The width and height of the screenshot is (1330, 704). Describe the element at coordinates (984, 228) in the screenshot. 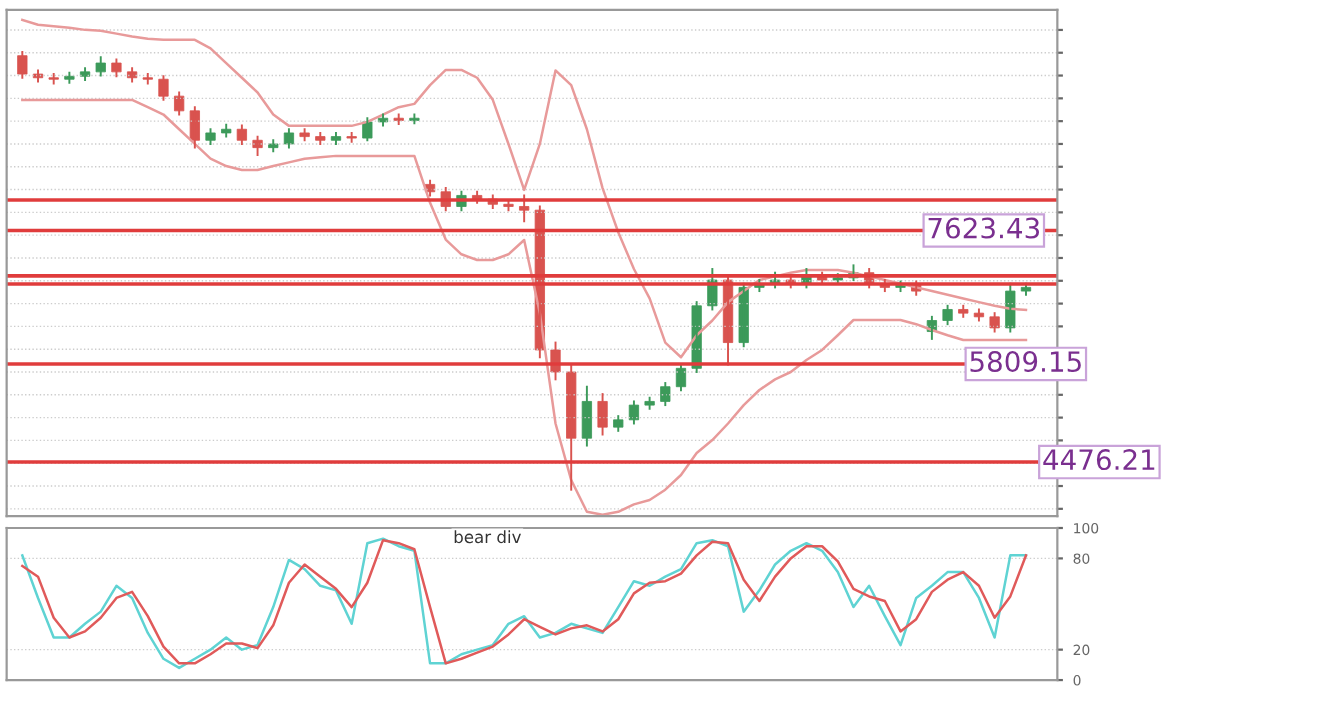

I see `ref-line-label: 7623.43` at that location.